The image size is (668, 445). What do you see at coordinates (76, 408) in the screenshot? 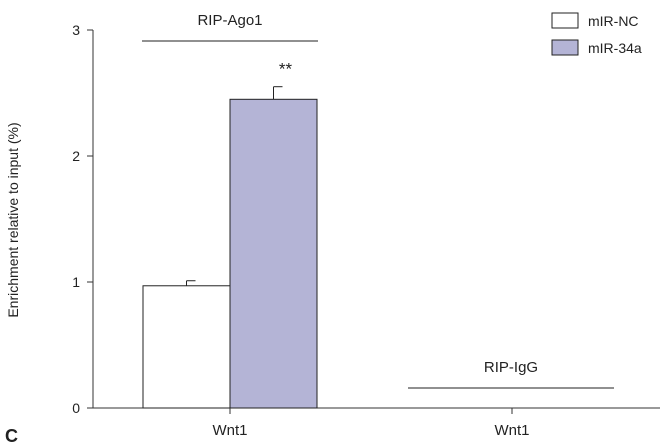
I see `y-tick-label: 0` at bounding box center [76, 408].